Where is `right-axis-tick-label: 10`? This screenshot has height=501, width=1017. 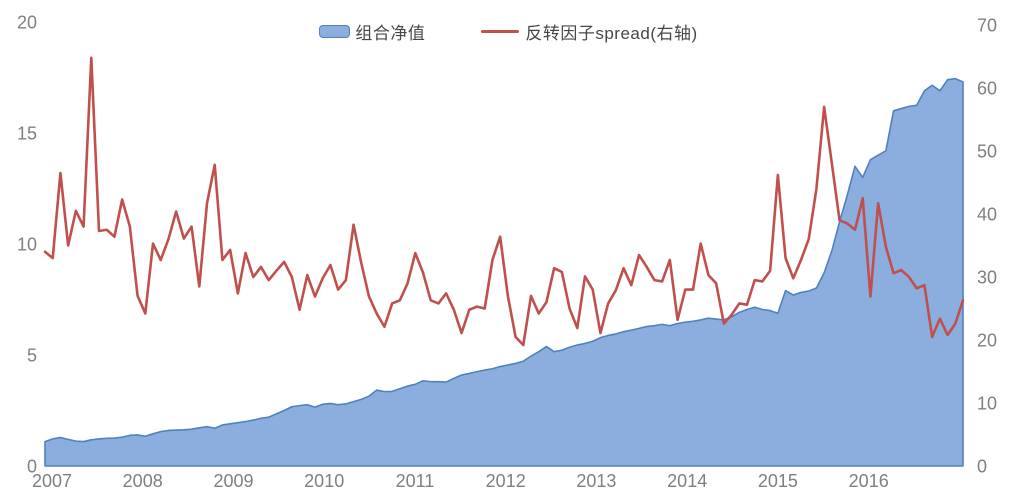
right-axis-tick-label: 10 is located at coordinates (987, 403).